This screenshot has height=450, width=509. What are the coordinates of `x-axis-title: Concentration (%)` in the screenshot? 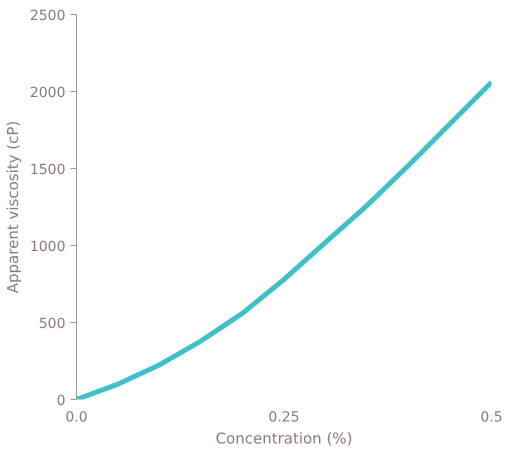 It's located at (284, 439).